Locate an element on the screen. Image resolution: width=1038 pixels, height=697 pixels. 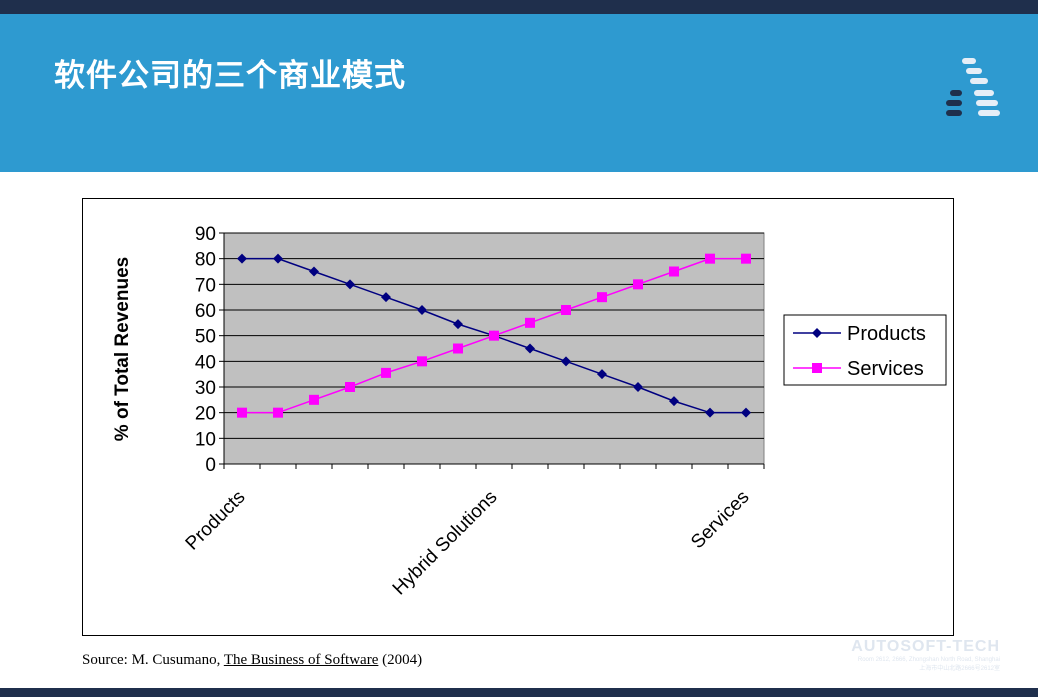
x-tick-label: Hybrid Solutions is located at coordinates (445, 543).